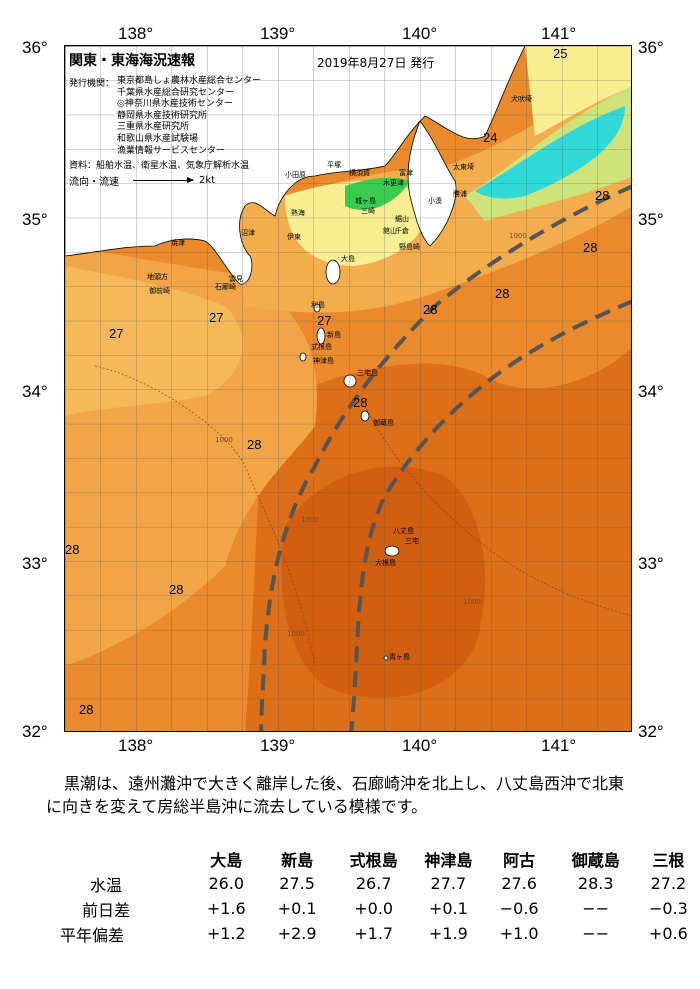 The image size is (700, 989). Describe the element at coordinates (163, 180) in the screenshot. I see `current-arrow-icon` at that location.